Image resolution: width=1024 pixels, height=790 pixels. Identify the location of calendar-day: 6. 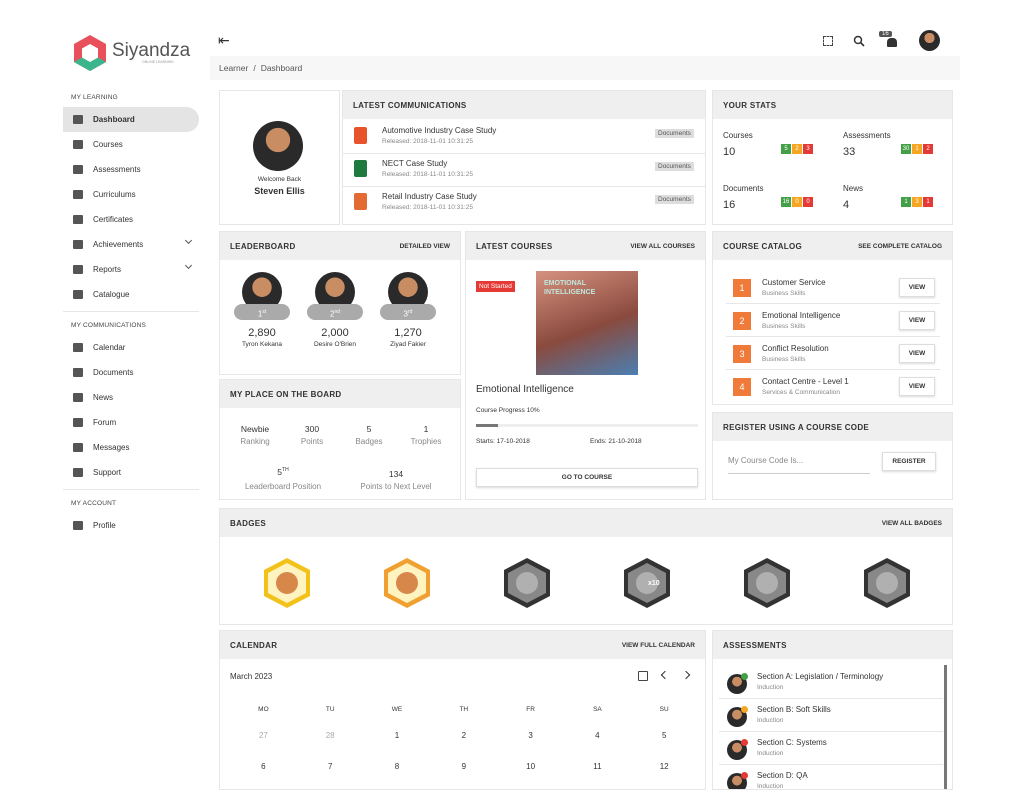
(263, 766).